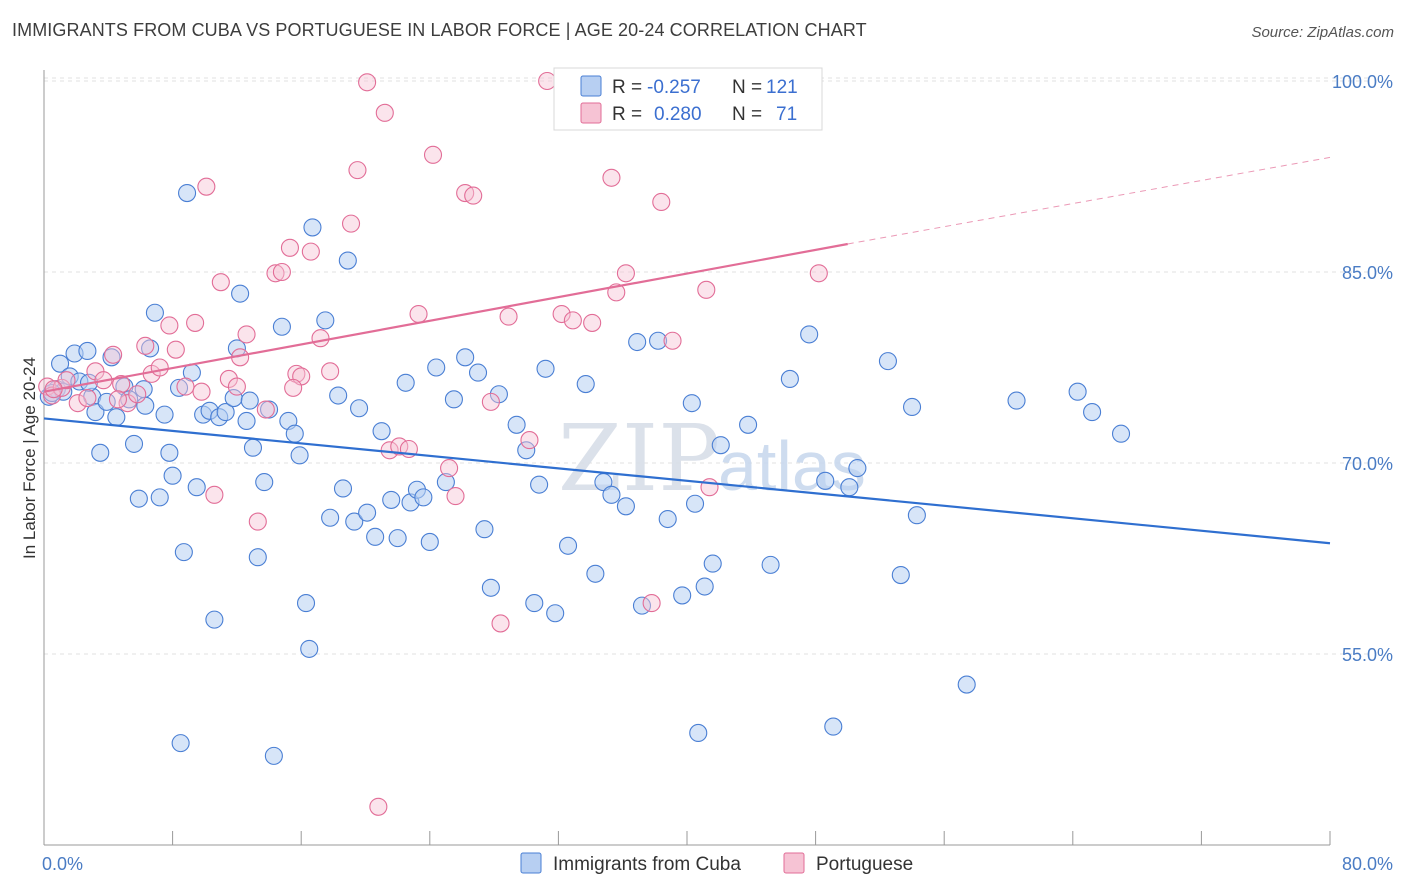 Image resolution: width=1406 pixels, height=892 pixels. Describe the element at coordinates (627, 114) in the screenshot. I see `legend-portuguese-r-label: R =` at that location.